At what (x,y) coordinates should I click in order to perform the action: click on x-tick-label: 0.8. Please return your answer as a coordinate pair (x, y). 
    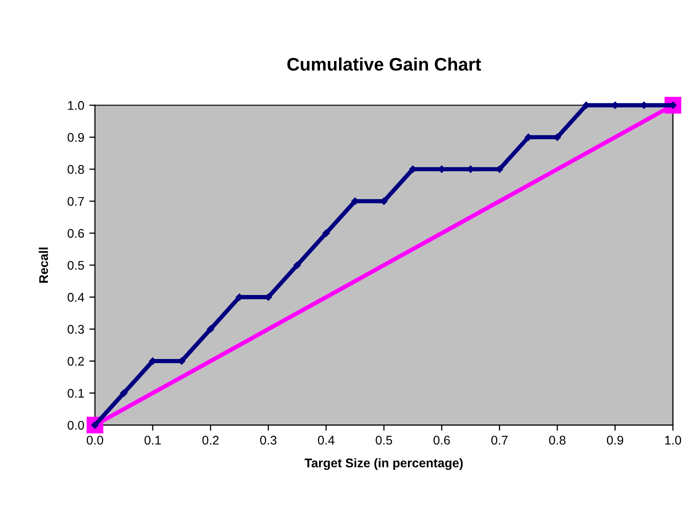
    Looking at the image, I should click on (557, 440).